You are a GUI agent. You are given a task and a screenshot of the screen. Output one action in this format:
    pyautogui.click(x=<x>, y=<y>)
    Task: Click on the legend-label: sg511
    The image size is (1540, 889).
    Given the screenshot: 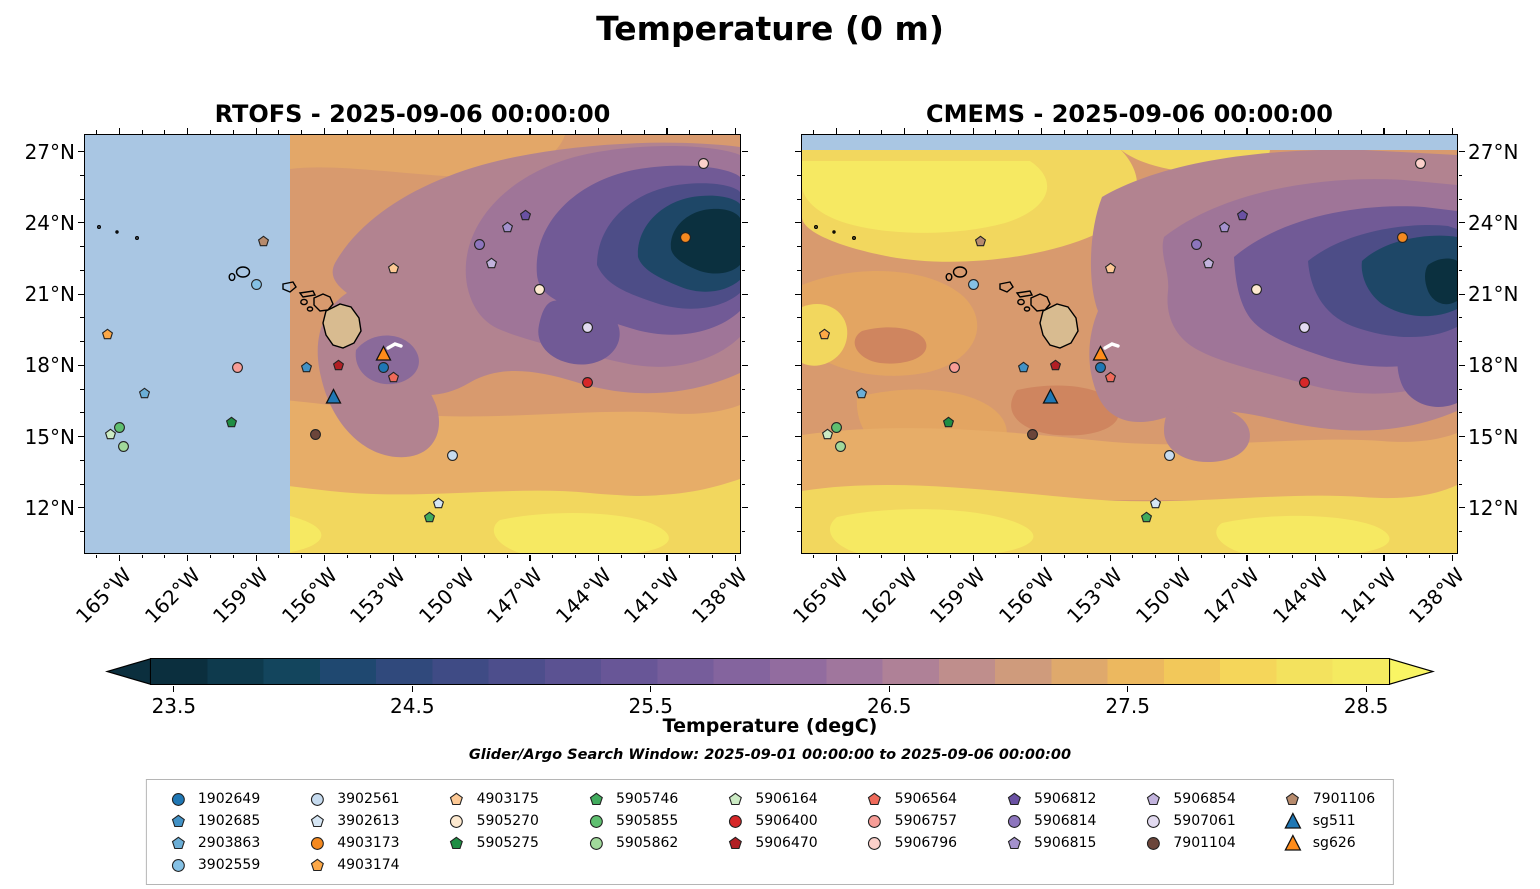 What is the action you would take?
    pyautogui.click(x=1334, y=821)
    